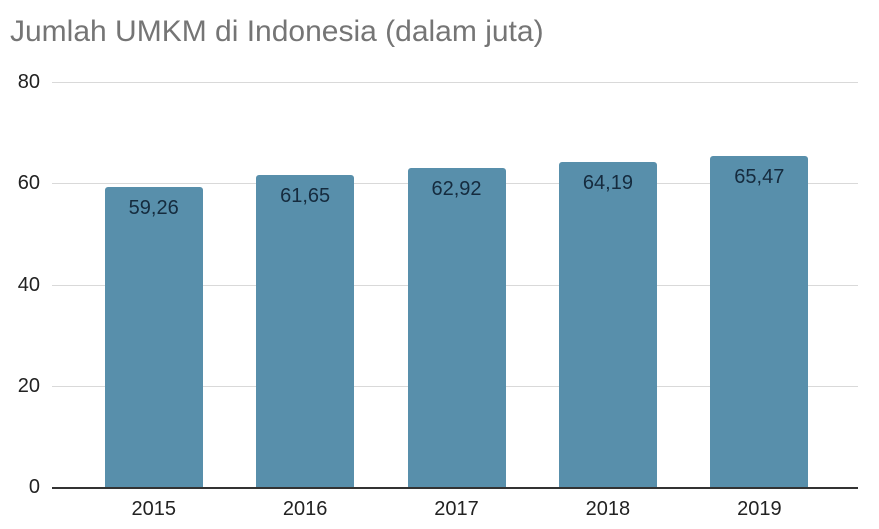 This screenshot has height=529, width=879. I want to click on x-tick-label-2016: 2016, so click(305, 509).